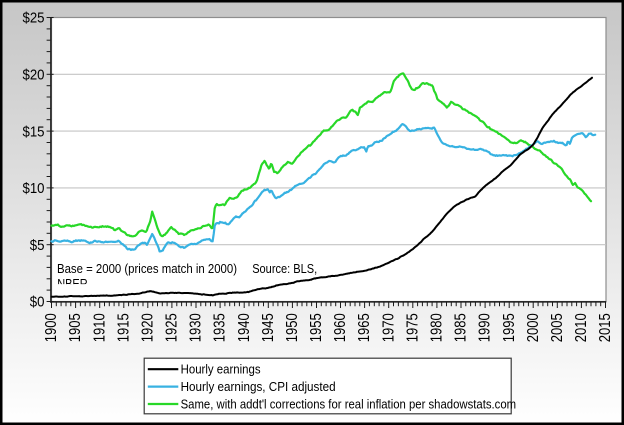  Describe the element at coordinates (220, 327) in the screenshot. I see `svg-text: 1935` at that location.